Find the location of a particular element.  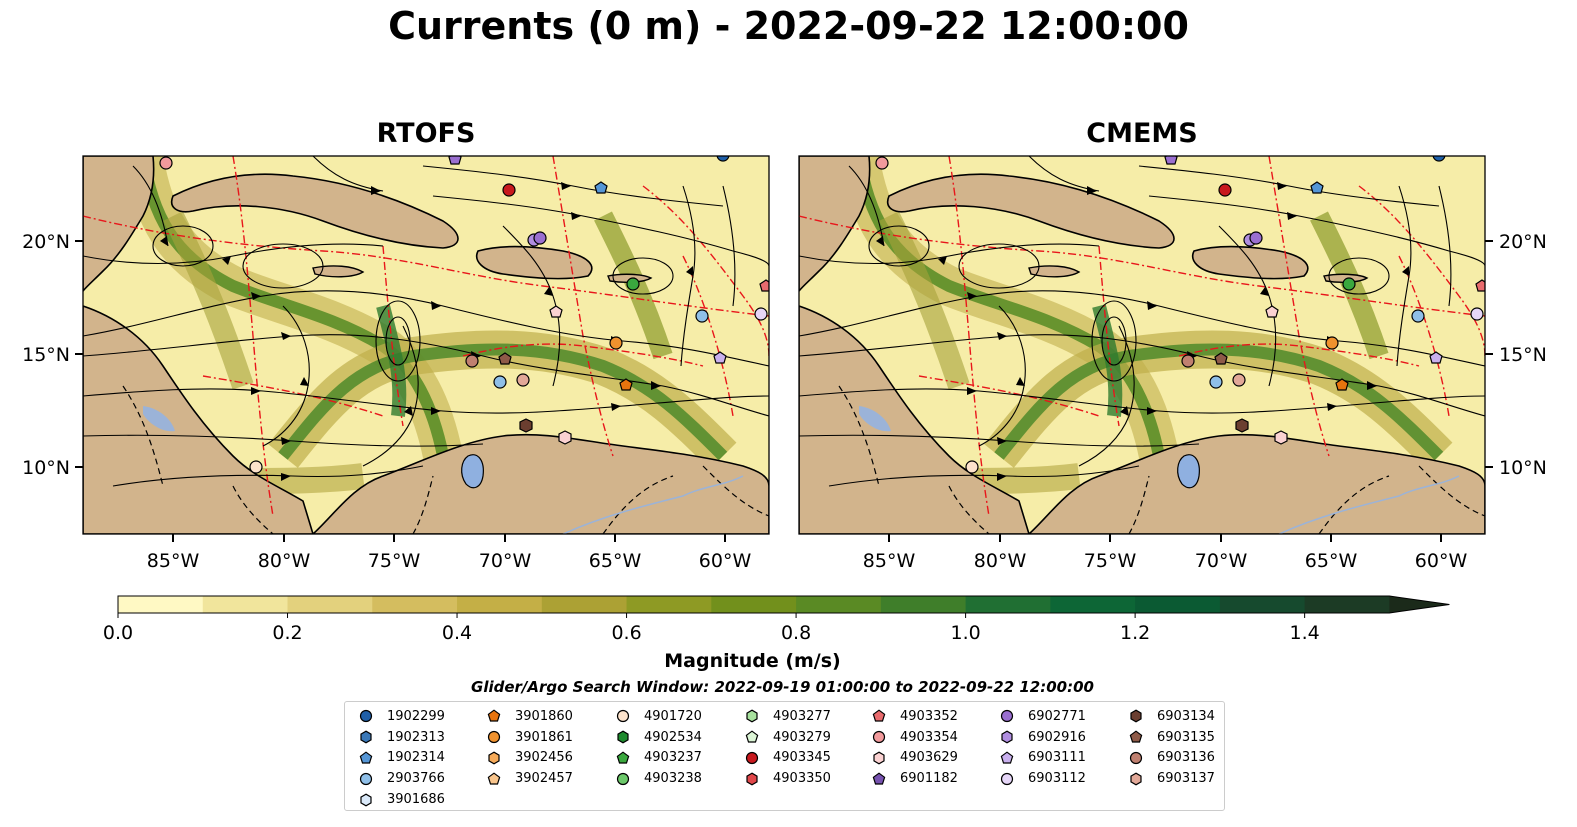

legend-item: 6903112 is located at coordinates (1043, 778).